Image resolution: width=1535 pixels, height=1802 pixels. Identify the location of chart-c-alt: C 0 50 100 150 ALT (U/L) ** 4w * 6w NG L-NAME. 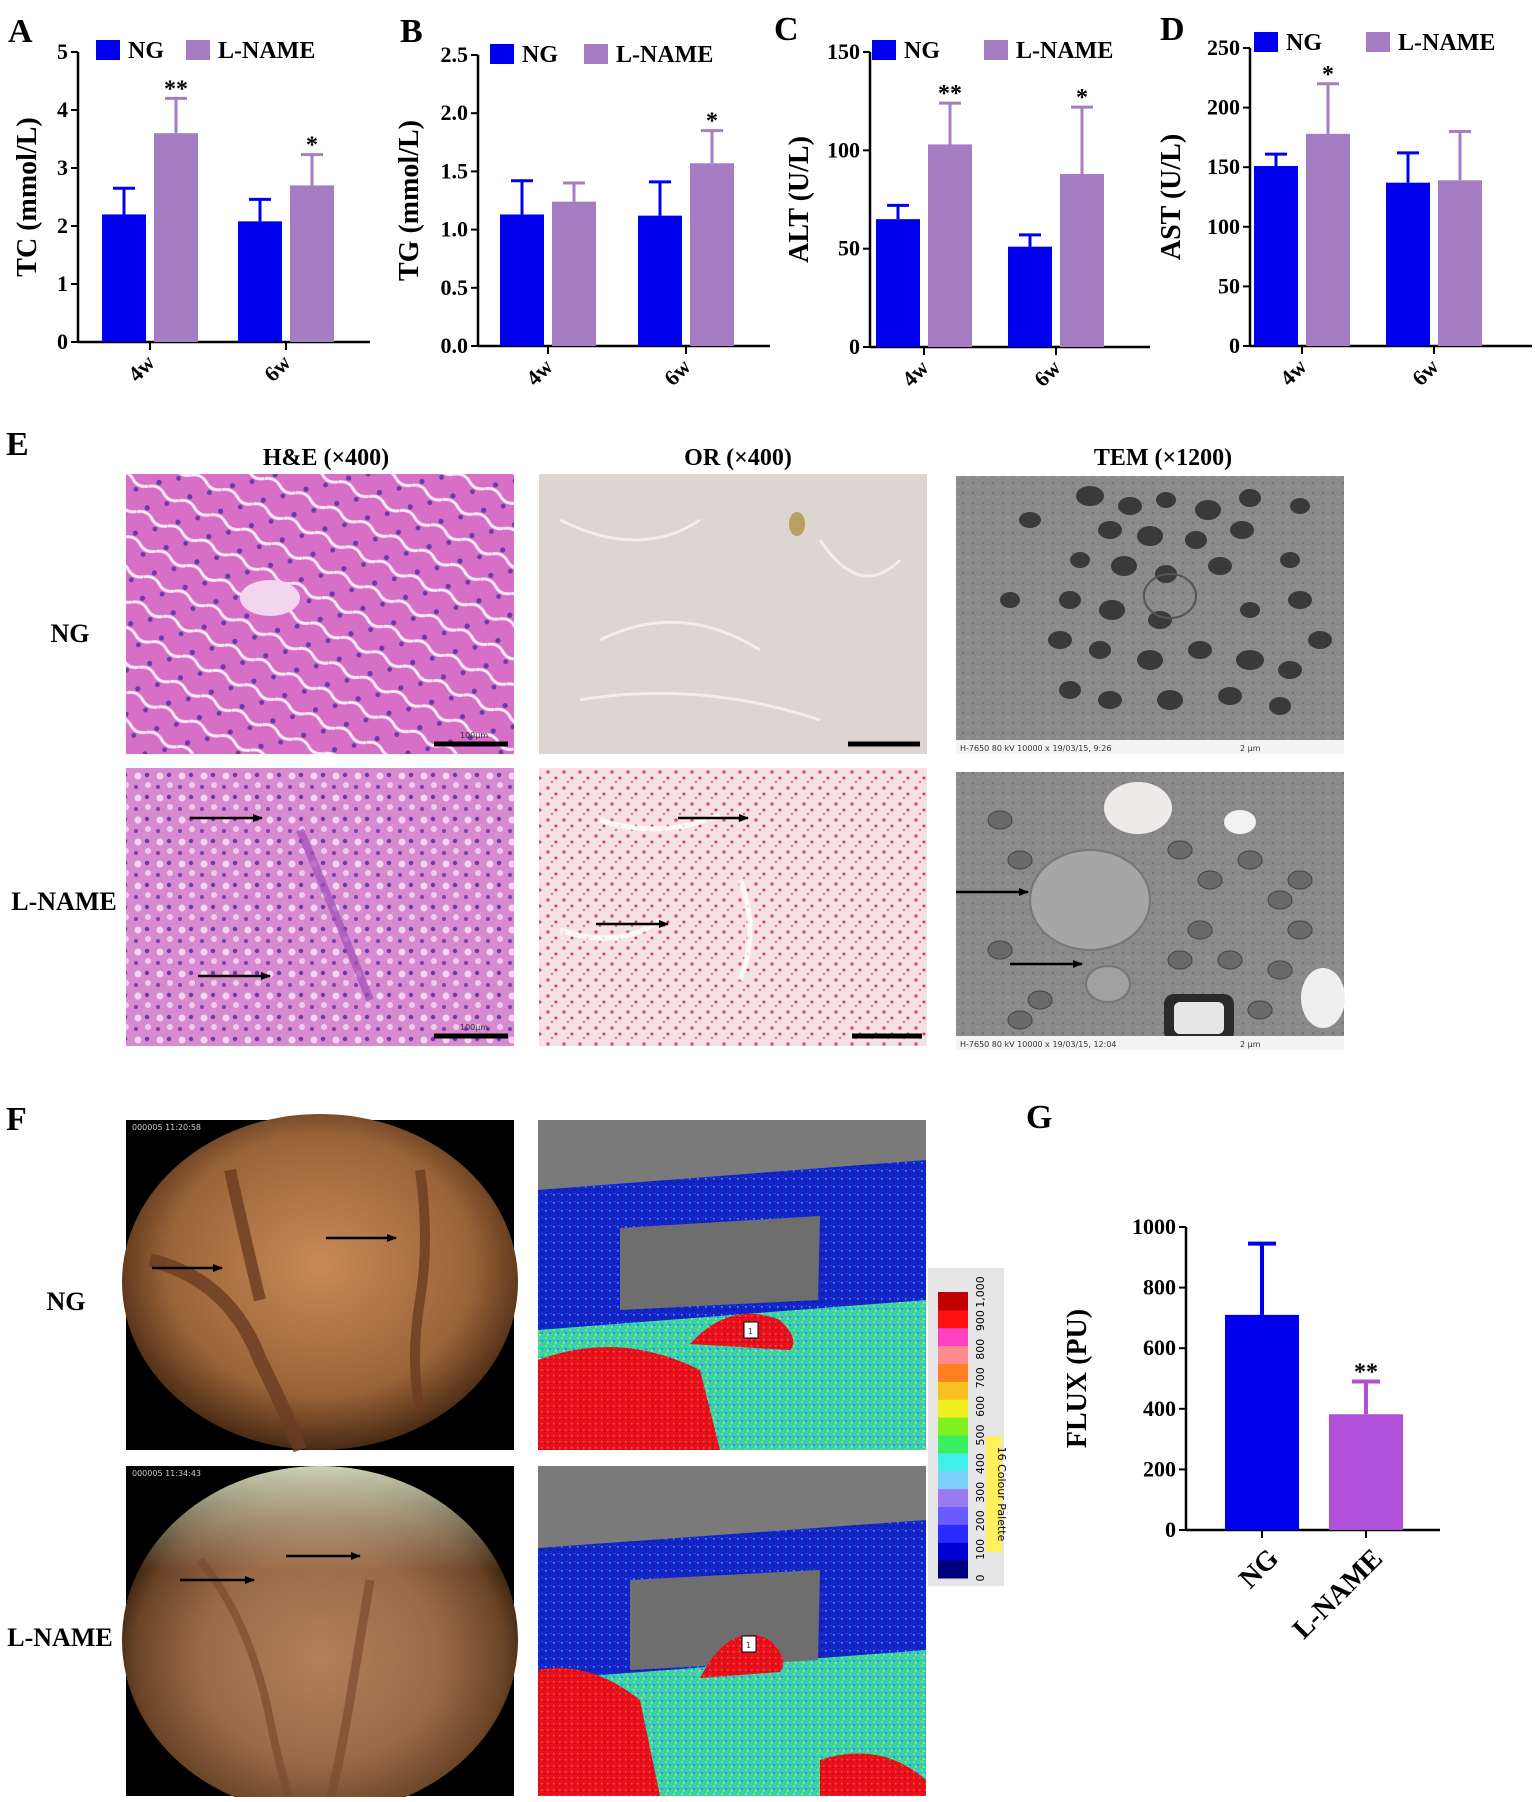
(962, 201).